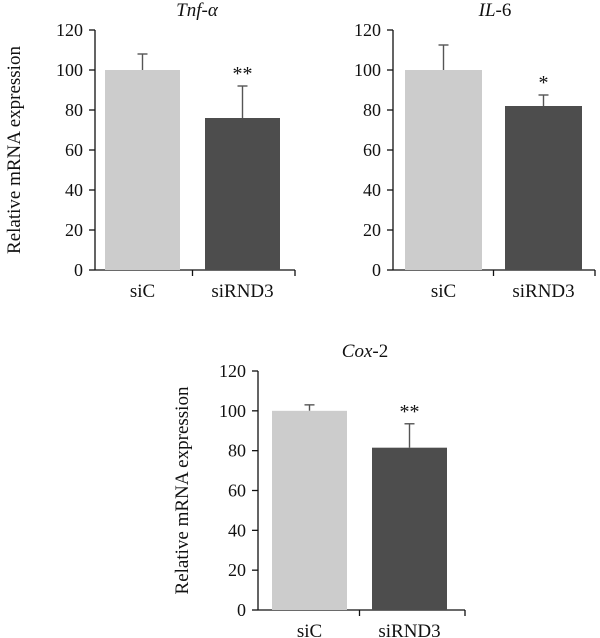 This screenshot has height=638, width=600. I want to click on chart-title-main: IL, so click(487, 10).